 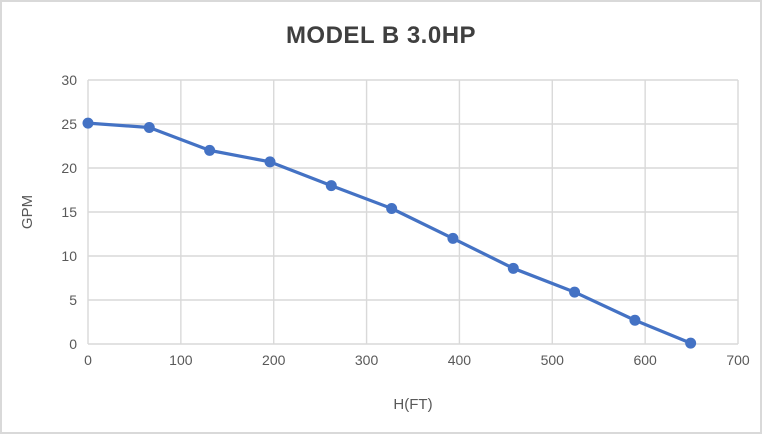 What do you see at coordinates (381, 35) in the screenshot?
I see `chart-title: MODEL B 3.0HP` at bounding box center [381, 35].